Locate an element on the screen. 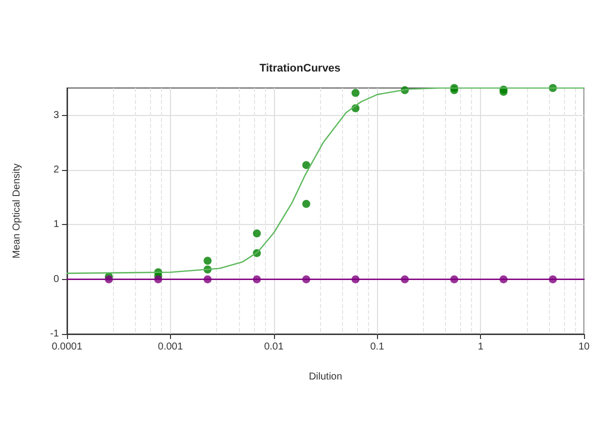  x-tick-label: 10 is located at coordinates (584, 347).